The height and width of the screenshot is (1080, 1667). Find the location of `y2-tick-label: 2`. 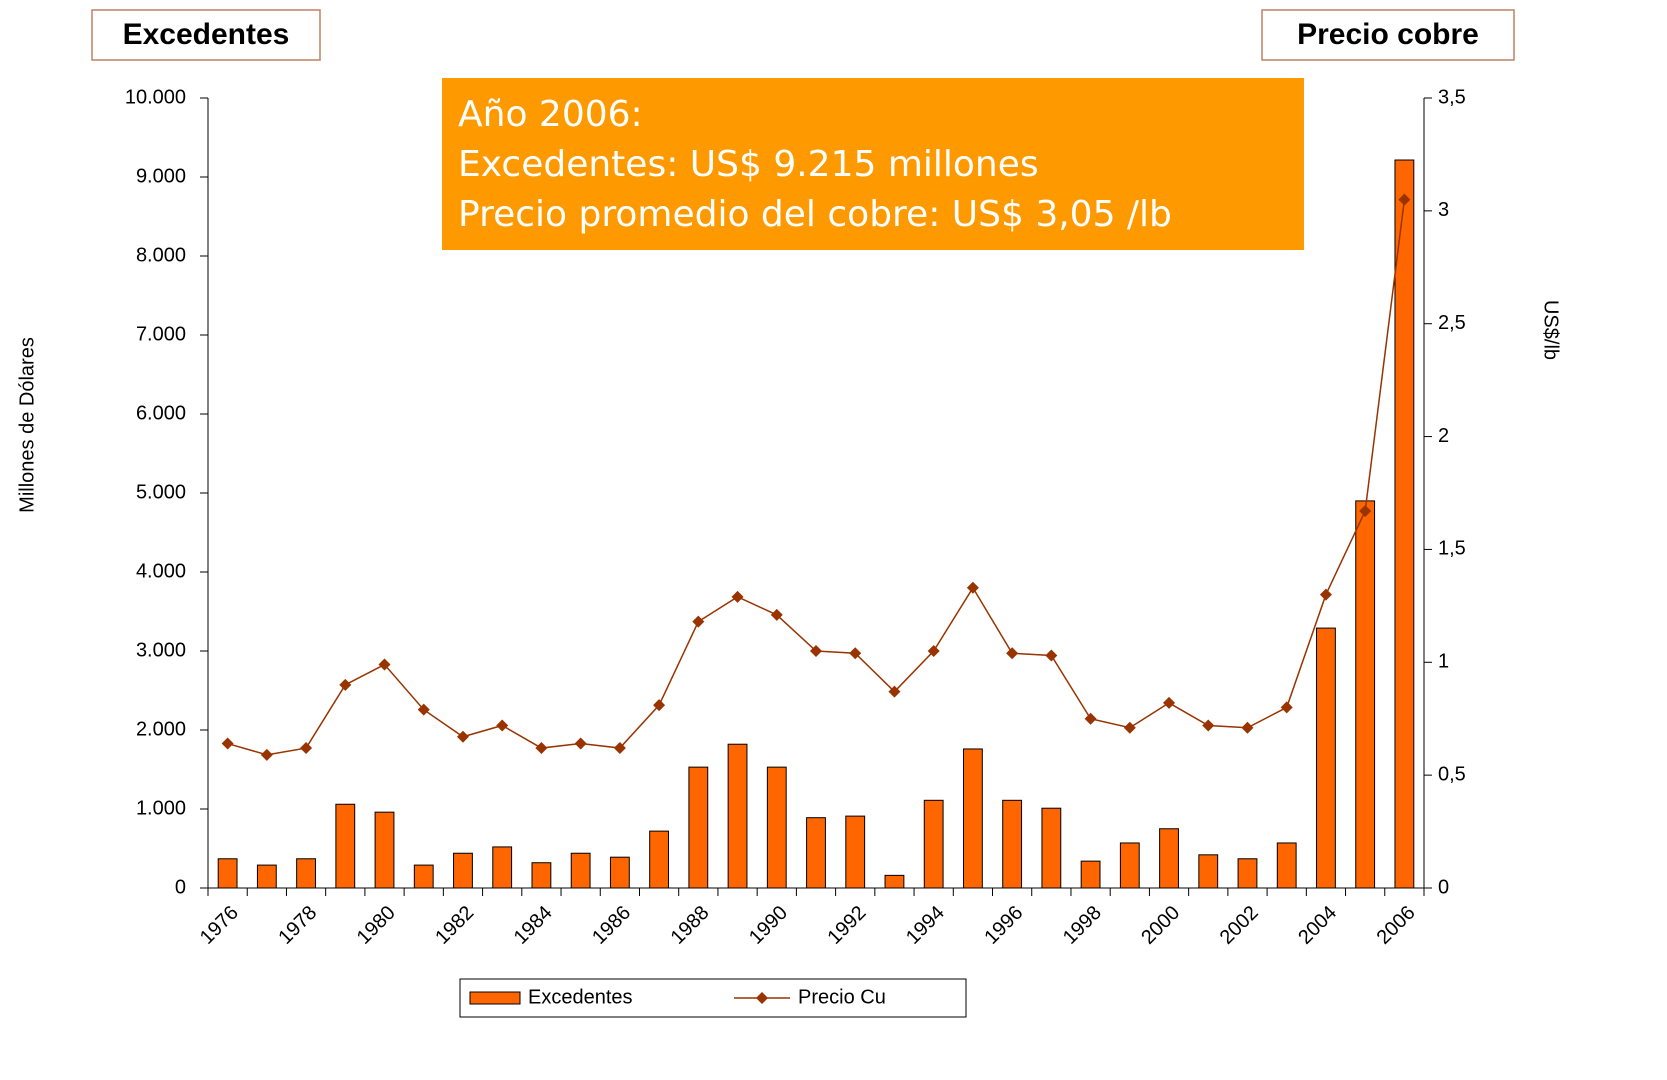

y2-tick-label: 2 is located at coordinates (1443, 436).